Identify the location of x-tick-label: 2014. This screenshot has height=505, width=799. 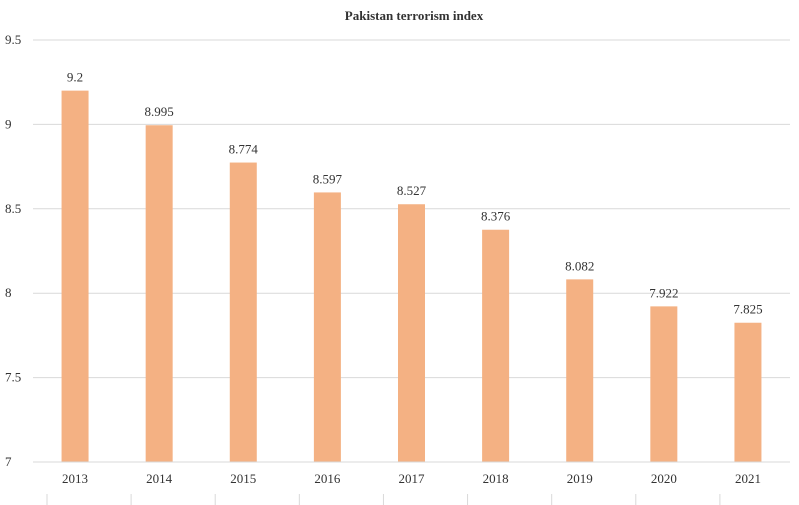
(159, 478).